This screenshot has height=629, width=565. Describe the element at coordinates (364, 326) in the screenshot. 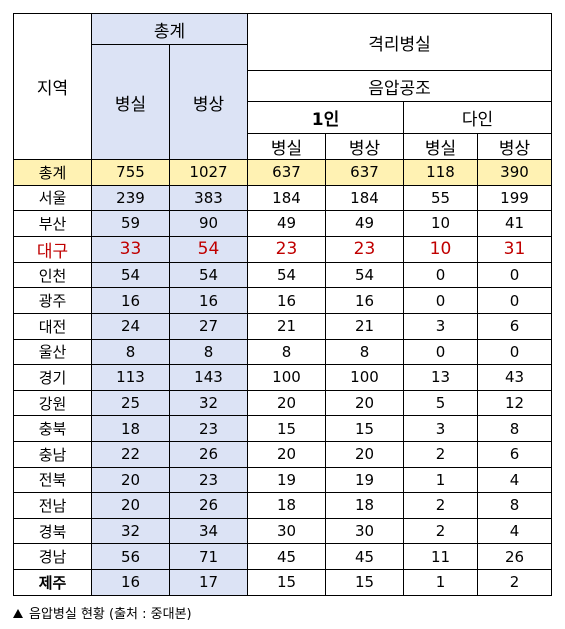

I see `cell-single-bed: 21` at that location.